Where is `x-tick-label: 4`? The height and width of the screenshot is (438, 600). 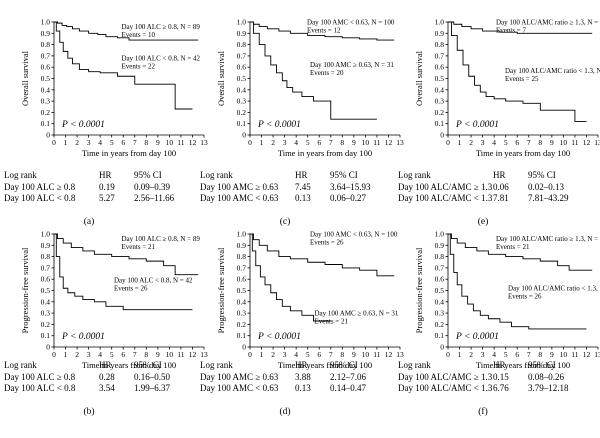 x-tick-label: 4 is located at coordinates (296, 142).